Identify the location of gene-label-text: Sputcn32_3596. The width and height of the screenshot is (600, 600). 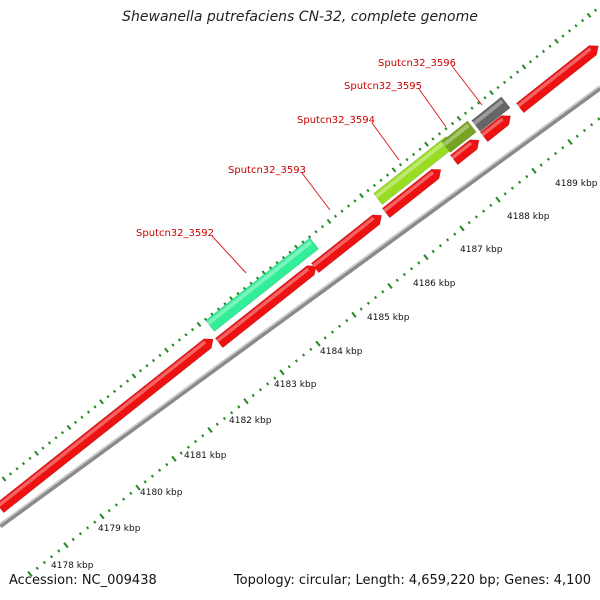
(417, 63).